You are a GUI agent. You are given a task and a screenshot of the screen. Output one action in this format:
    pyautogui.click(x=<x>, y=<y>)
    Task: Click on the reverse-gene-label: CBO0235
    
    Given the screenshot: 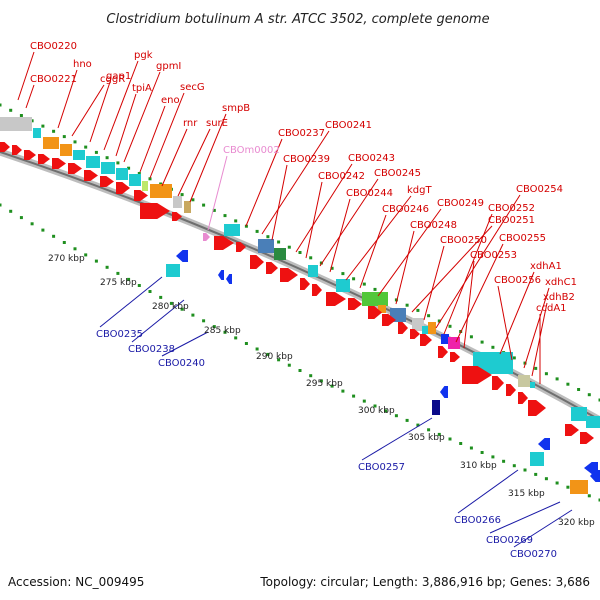 What is the action you would take?
    pyautogui.click(x=119, y=334)
    